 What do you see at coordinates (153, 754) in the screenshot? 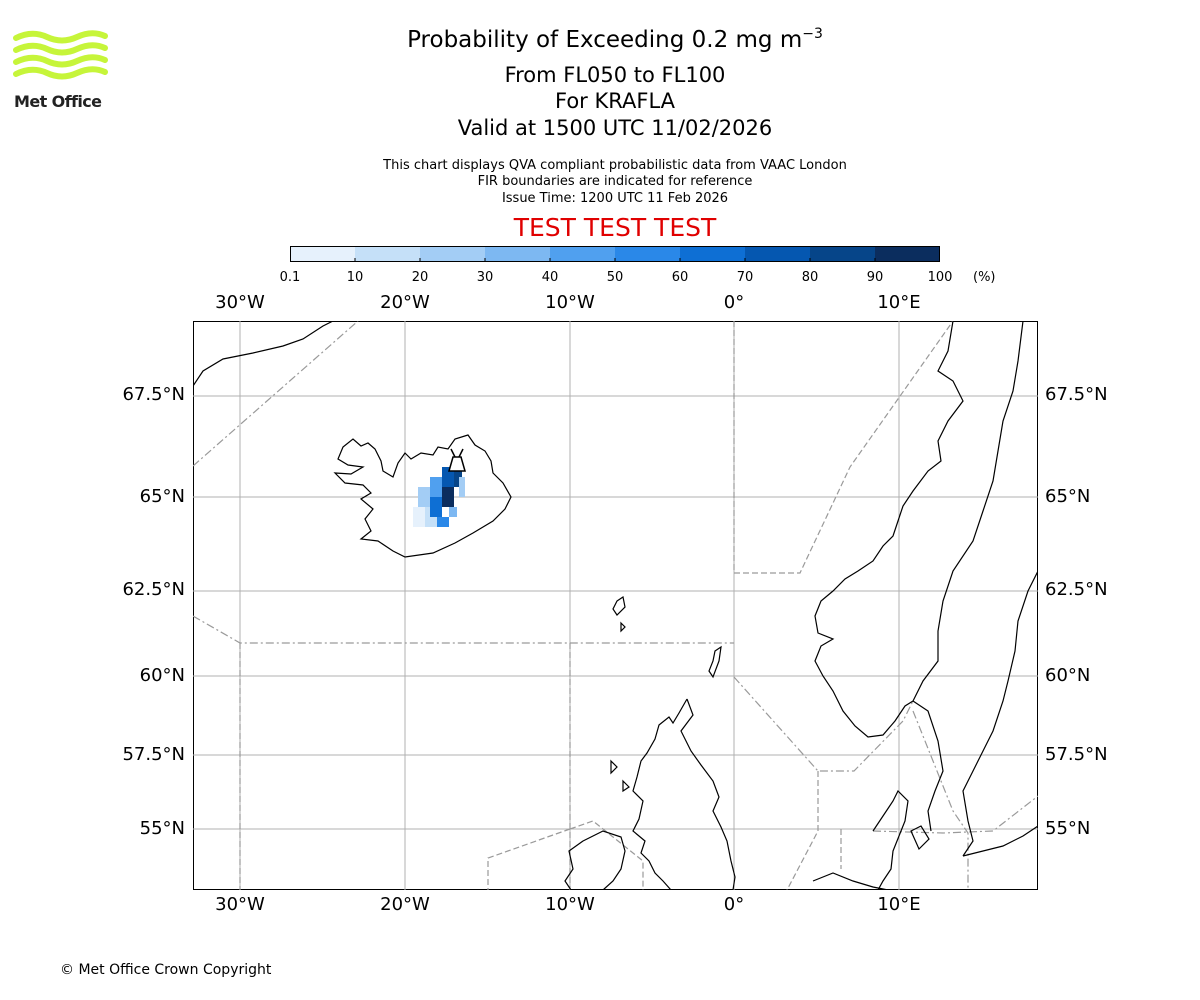
I see `lat-label-left: 57.5°N` at bounding box center [153, 754].